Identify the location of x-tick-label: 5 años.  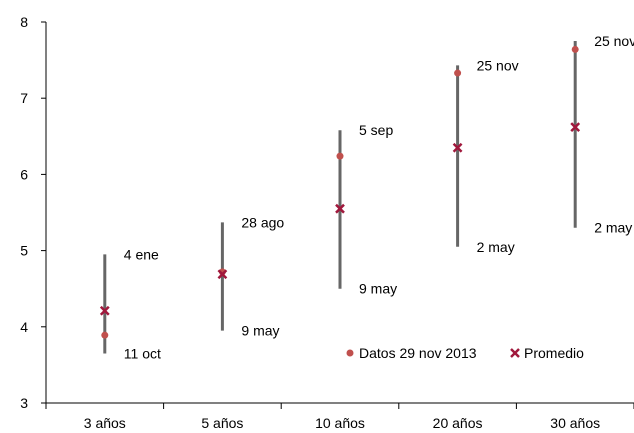
(222, 423).